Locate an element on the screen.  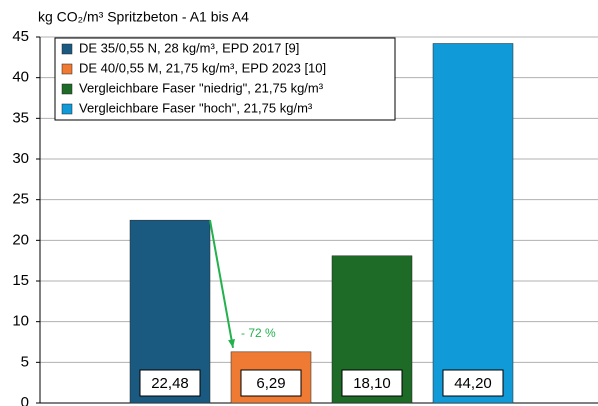
y-tick-label: 30 is located at coordinates (20, 158).